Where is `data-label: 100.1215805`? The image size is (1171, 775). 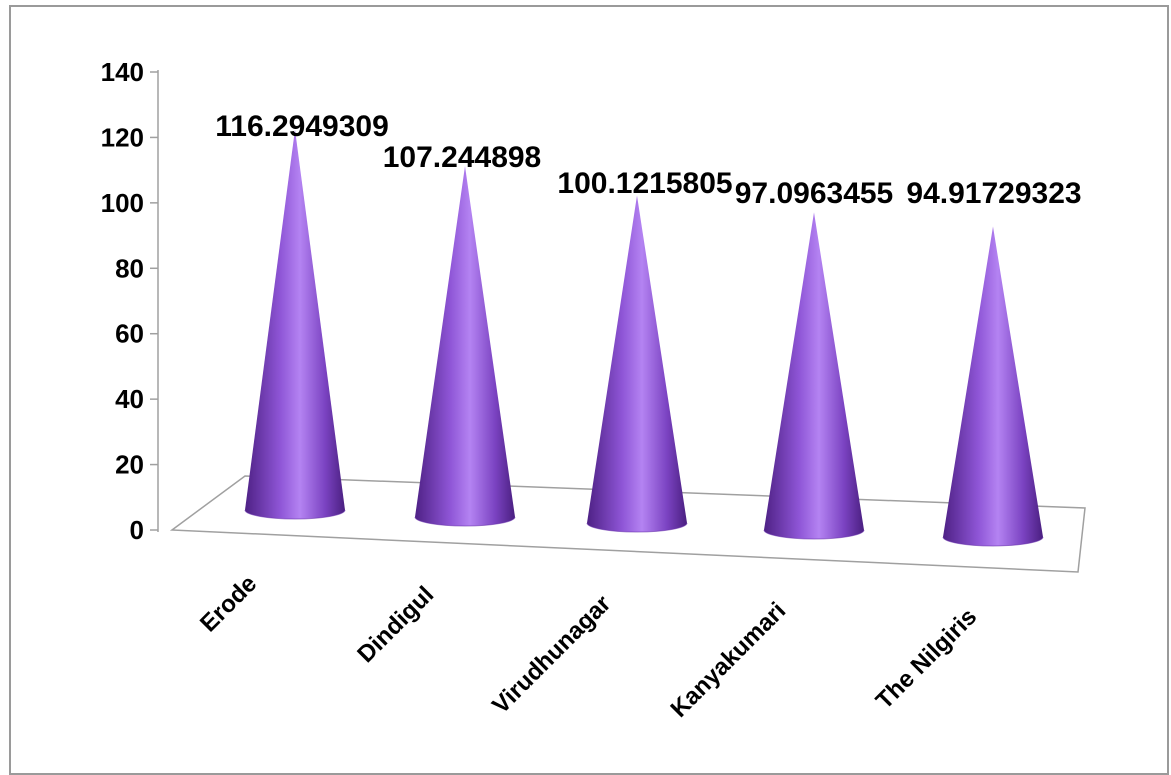
data-label: 100.1215805 is located at coordinates (644, 183).